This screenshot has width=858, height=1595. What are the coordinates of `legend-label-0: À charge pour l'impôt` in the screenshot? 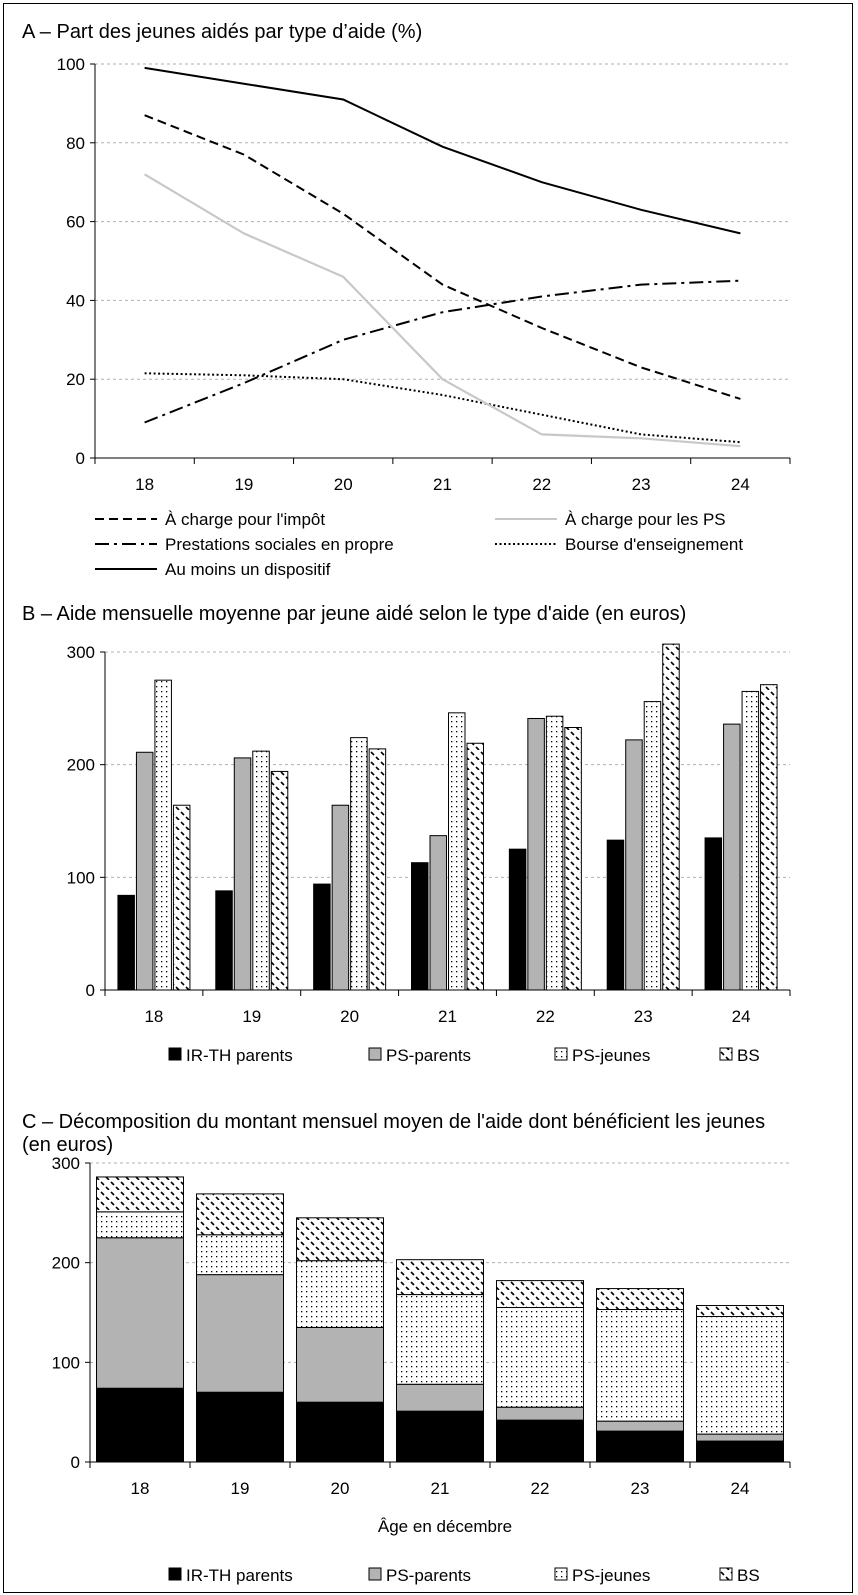 It's located at (245, 519).